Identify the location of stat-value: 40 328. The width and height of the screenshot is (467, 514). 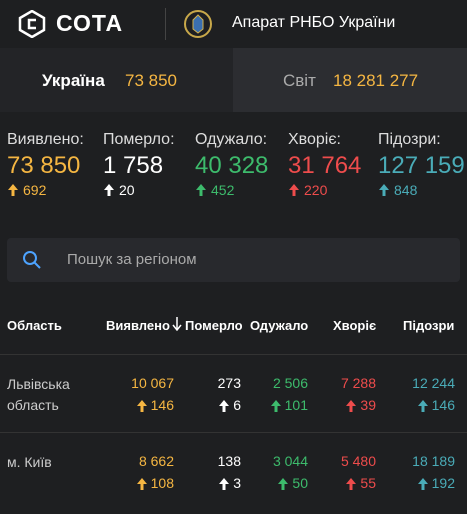
(232, 165).